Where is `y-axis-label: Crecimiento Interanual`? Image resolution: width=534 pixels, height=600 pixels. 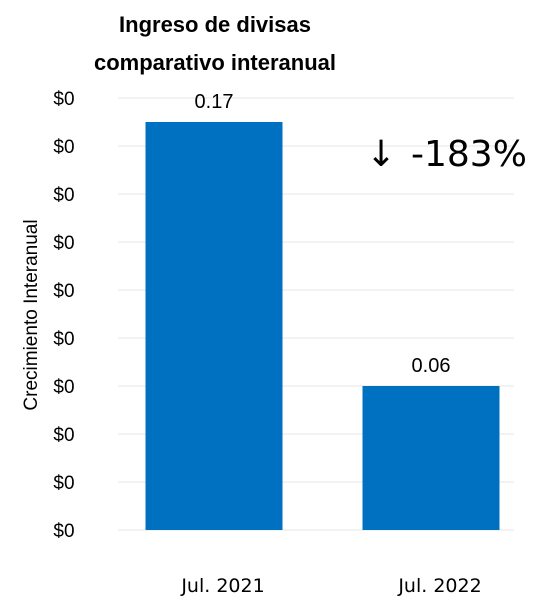
y-axis-label: Crecimiento Interanual is located at coordinates (31, 314).